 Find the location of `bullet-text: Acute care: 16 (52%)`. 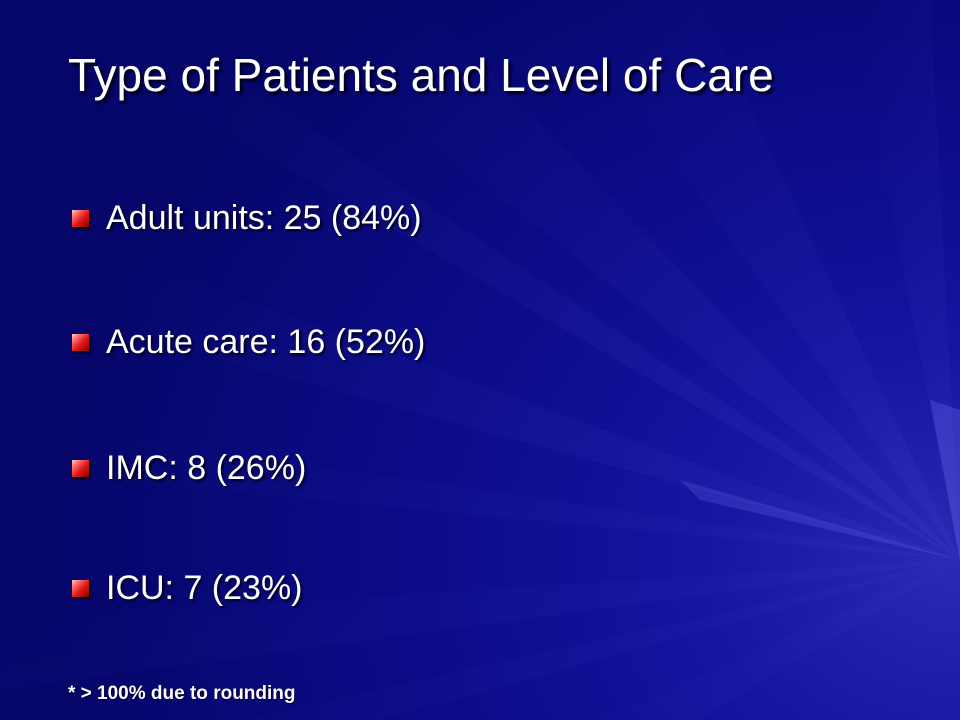

bullet-text: Acute care: 16 (52%) is located at coordinates (266, 342).